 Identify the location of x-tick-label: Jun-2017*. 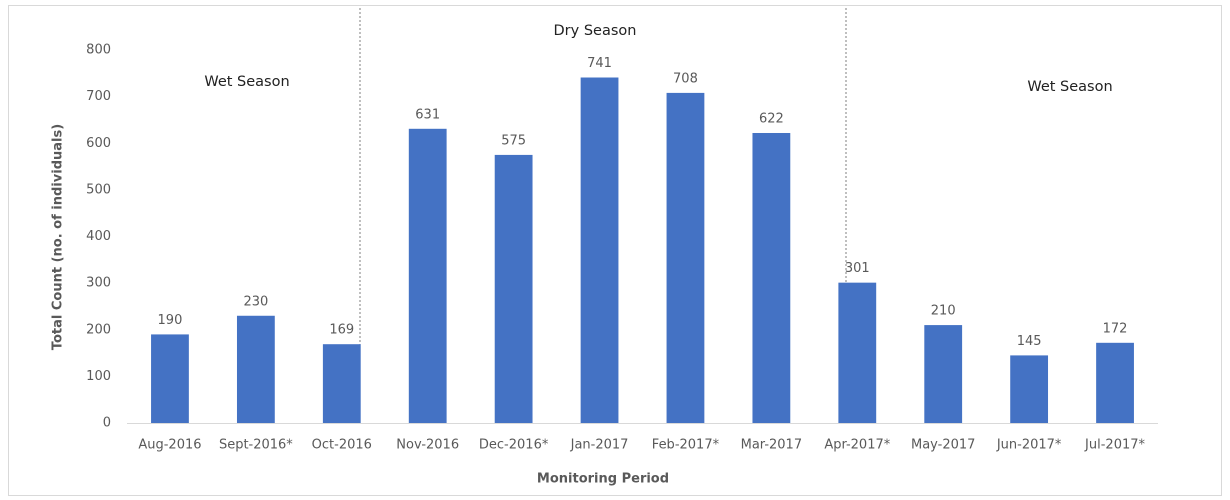
(1029, 445).